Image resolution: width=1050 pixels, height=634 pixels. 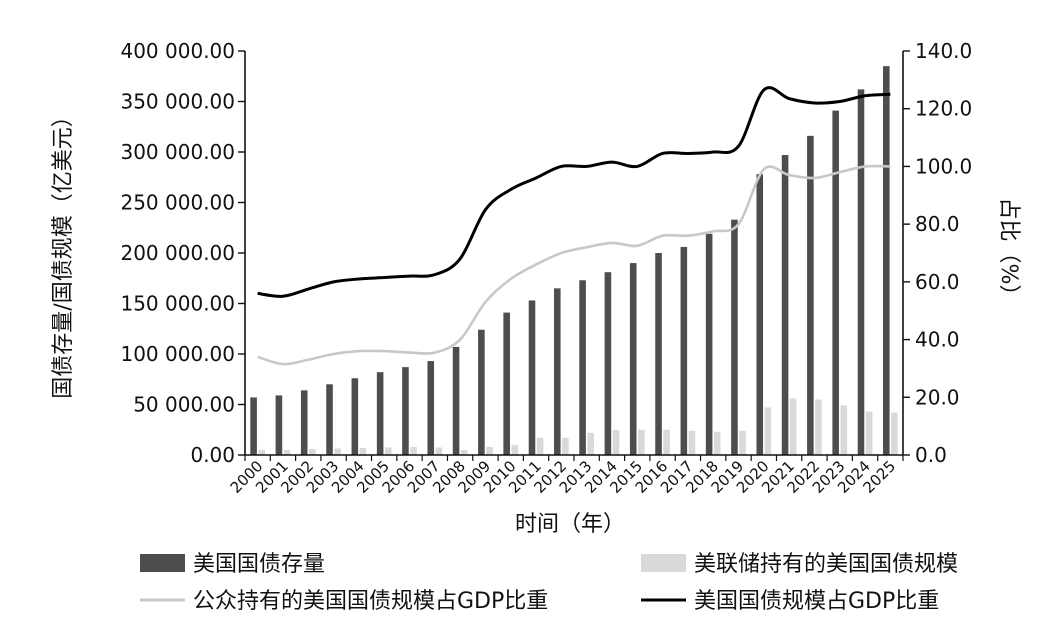 What do you see at coordinates (663, 563) in the screenshot?
I see `legend-swatch-fed-holdings` at bounding box center [663, 563].